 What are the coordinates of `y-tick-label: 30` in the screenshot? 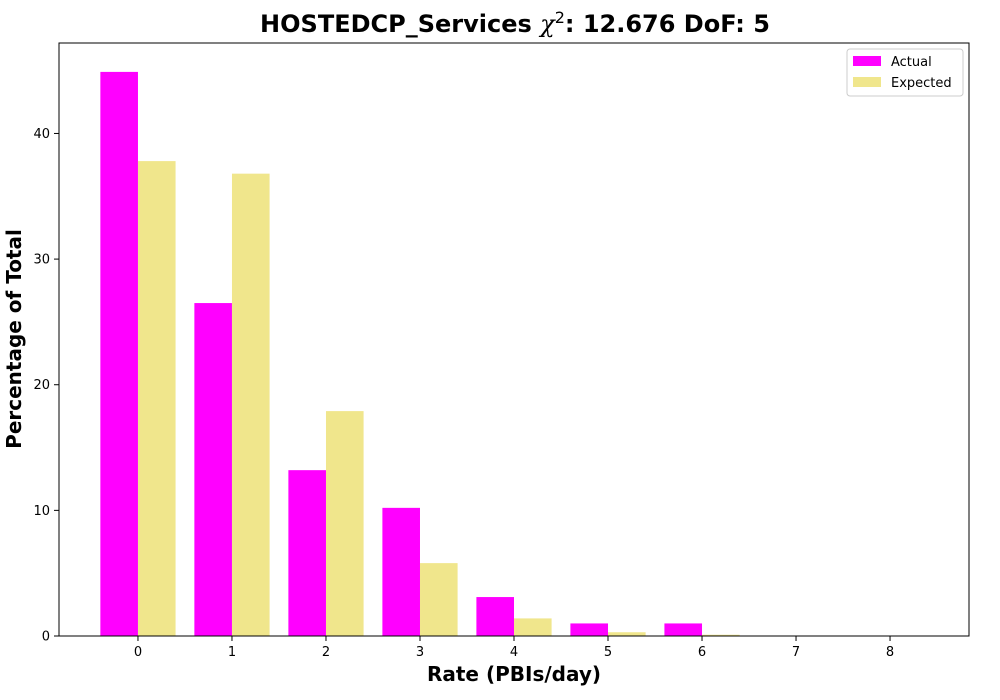 It's located at (41, 260).